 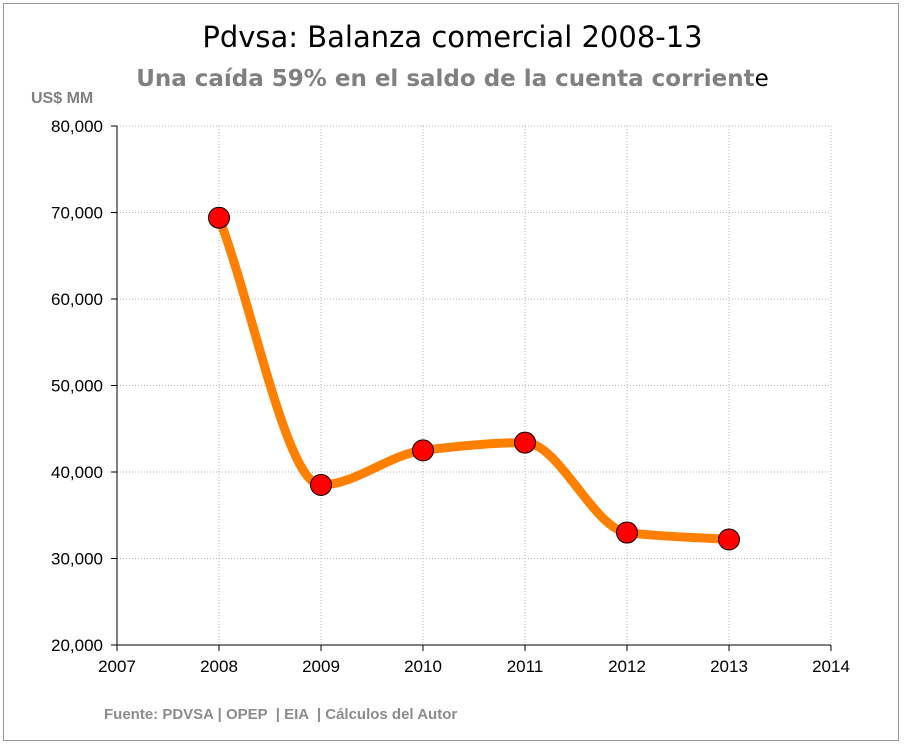 I want to click on y-tick-label: 70,000, so click(x=77, y=213).